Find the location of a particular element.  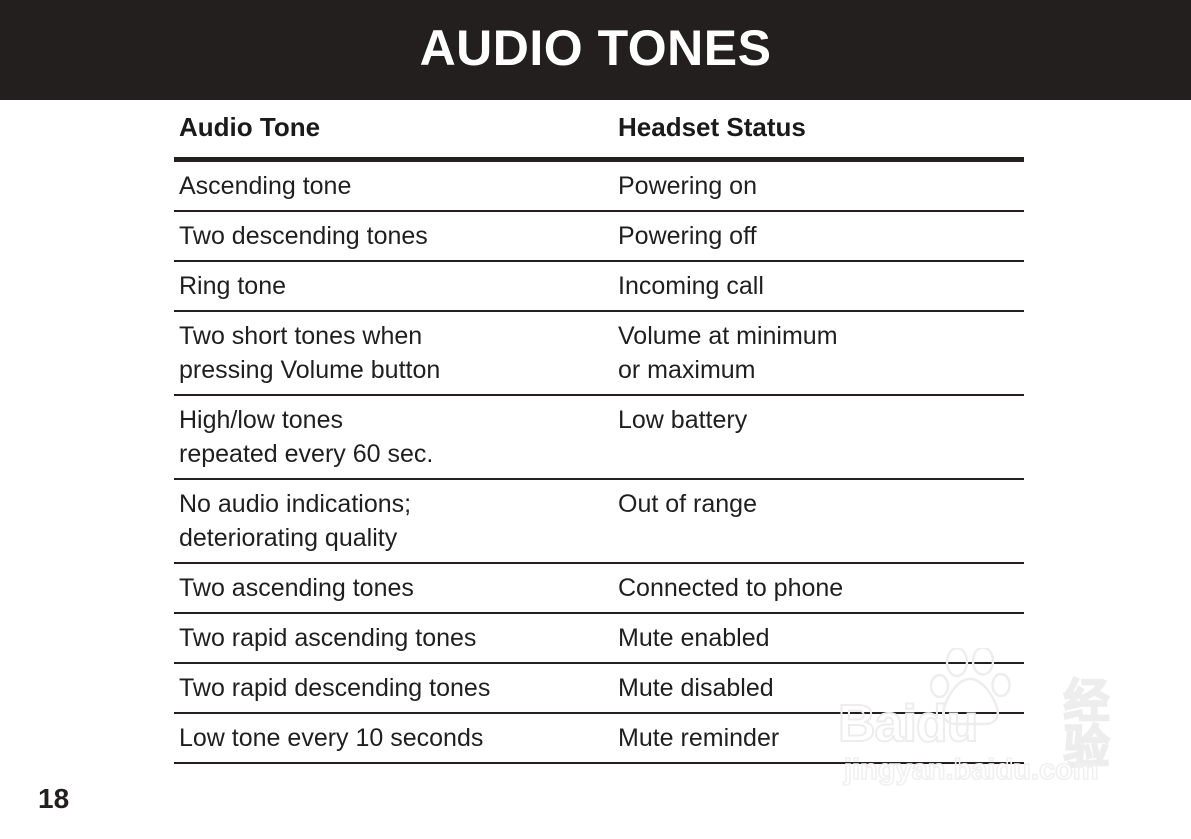

table-row: Two descending tones Powering off is located at coordinates (599, 236).